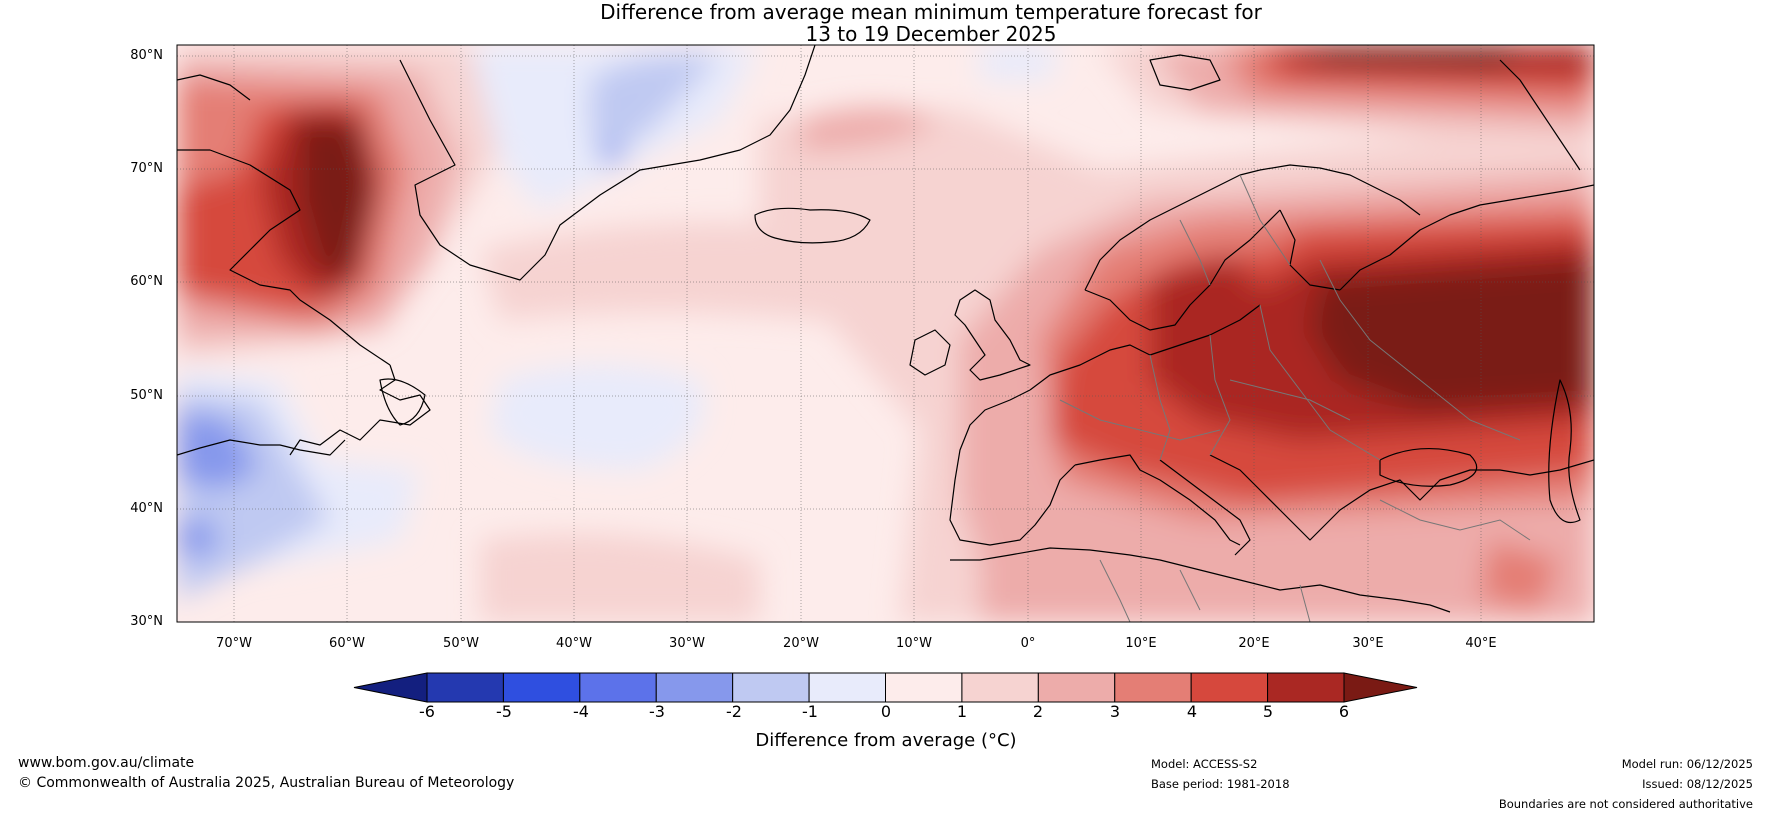 The width and height of the screenshot is (1770, 816). I want to click on coastline-iberia, so click(1012, 467).